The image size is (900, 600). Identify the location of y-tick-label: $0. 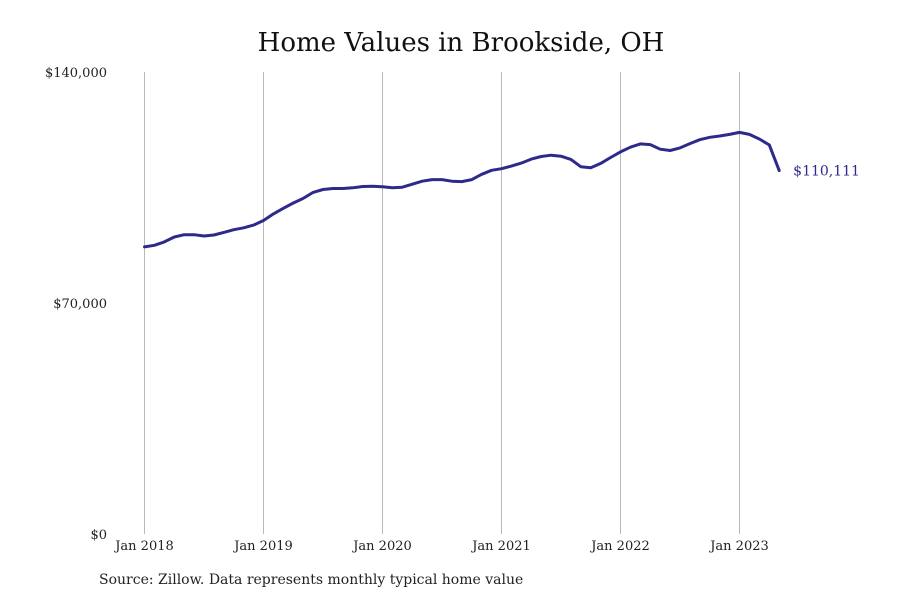
(98, 535).